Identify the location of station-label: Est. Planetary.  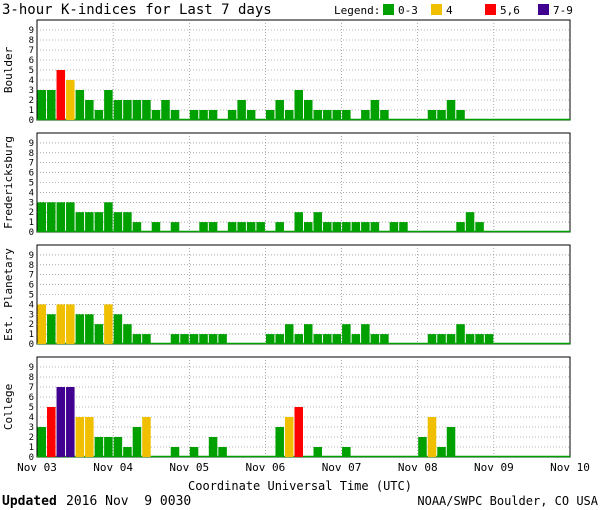
(8, 294).